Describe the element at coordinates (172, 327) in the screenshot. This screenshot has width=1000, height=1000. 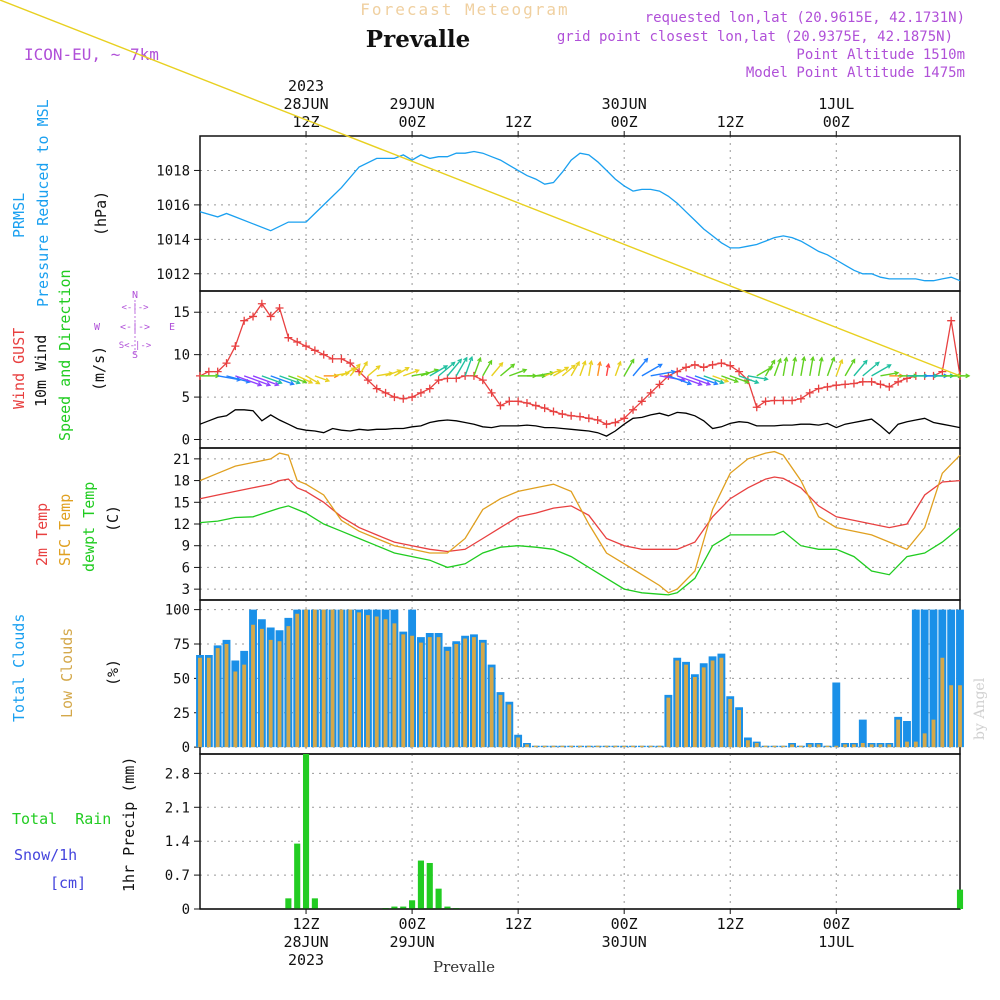
I see `compass-east: E` at that location.